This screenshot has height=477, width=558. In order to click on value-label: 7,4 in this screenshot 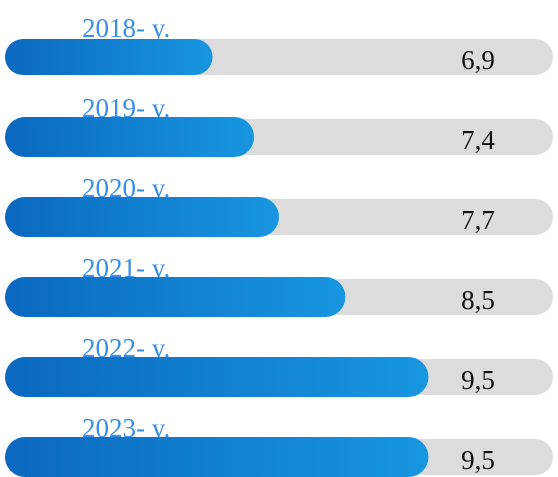, I will do `click(478, 140)`.